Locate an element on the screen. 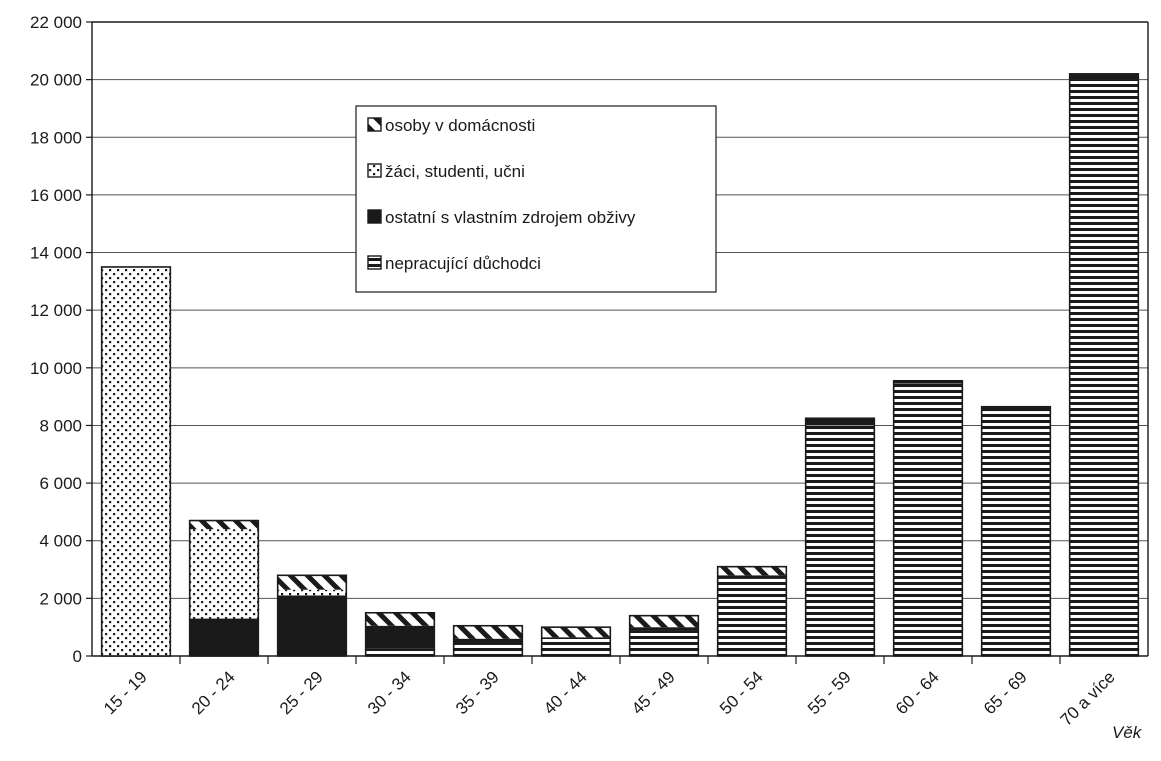 Image resolution: width=1161 pixels, height=761 pixels. y-tick-label: 10 000 is located at coordinates (56, 368).